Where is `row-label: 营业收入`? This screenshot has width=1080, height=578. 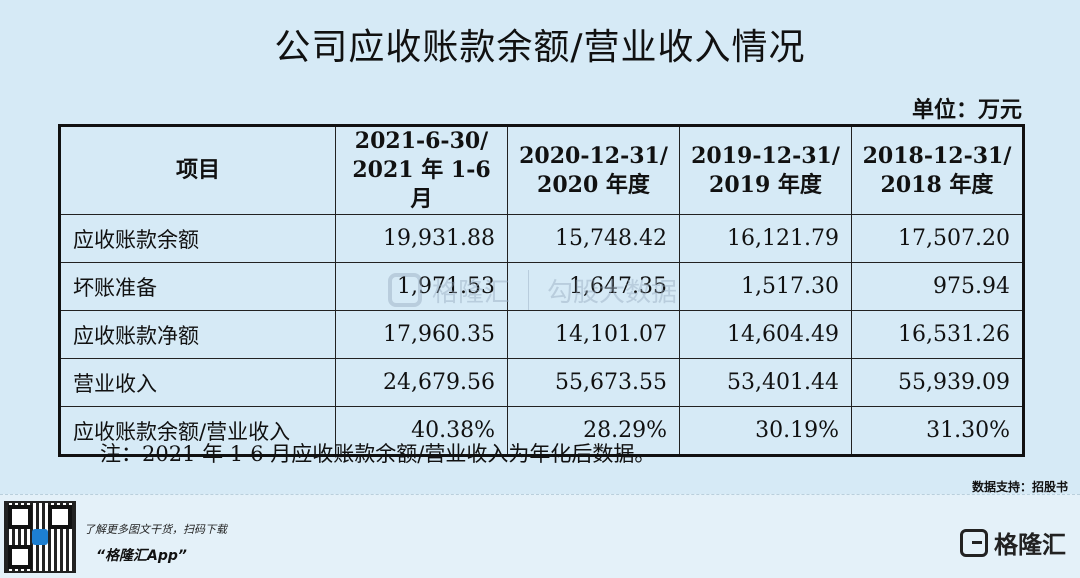 row-label: 营业收入 is located at coordinates (197, 382).